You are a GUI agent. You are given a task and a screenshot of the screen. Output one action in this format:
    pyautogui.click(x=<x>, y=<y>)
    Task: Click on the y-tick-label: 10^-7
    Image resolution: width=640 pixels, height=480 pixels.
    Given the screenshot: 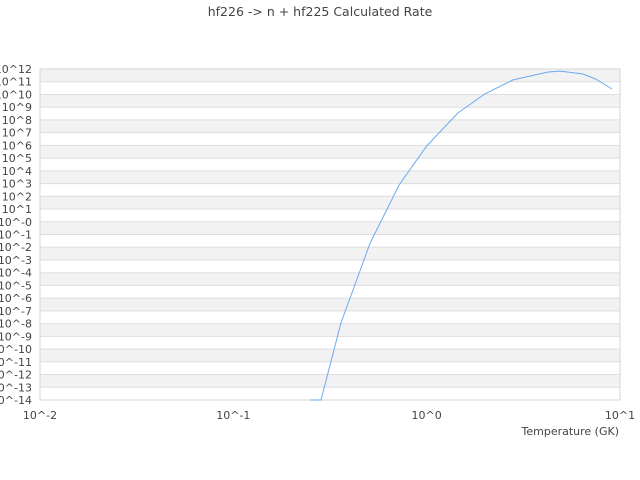 What is the action you would take?
    pyautogui.click(x=16, y=311)
    